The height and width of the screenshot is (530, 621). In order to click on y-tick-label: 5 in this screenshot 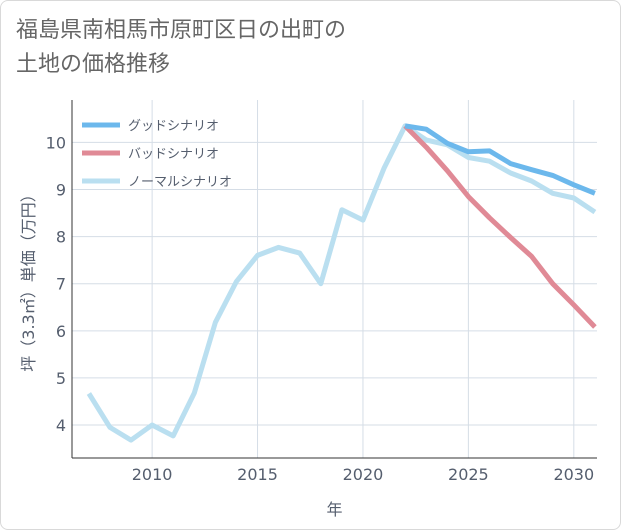, I will do `click(61, 378)`.